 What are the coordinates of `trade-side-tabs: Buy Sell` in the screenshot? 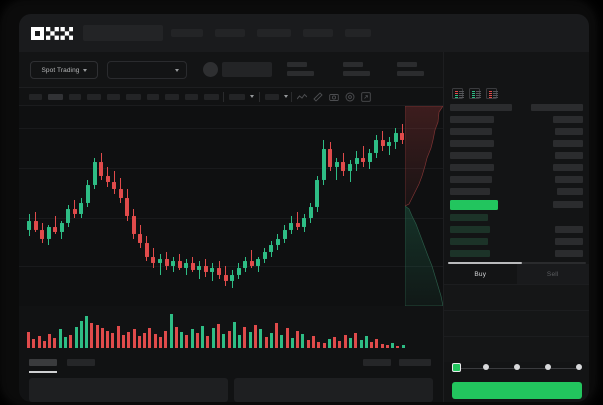 It's located at (516, 274).